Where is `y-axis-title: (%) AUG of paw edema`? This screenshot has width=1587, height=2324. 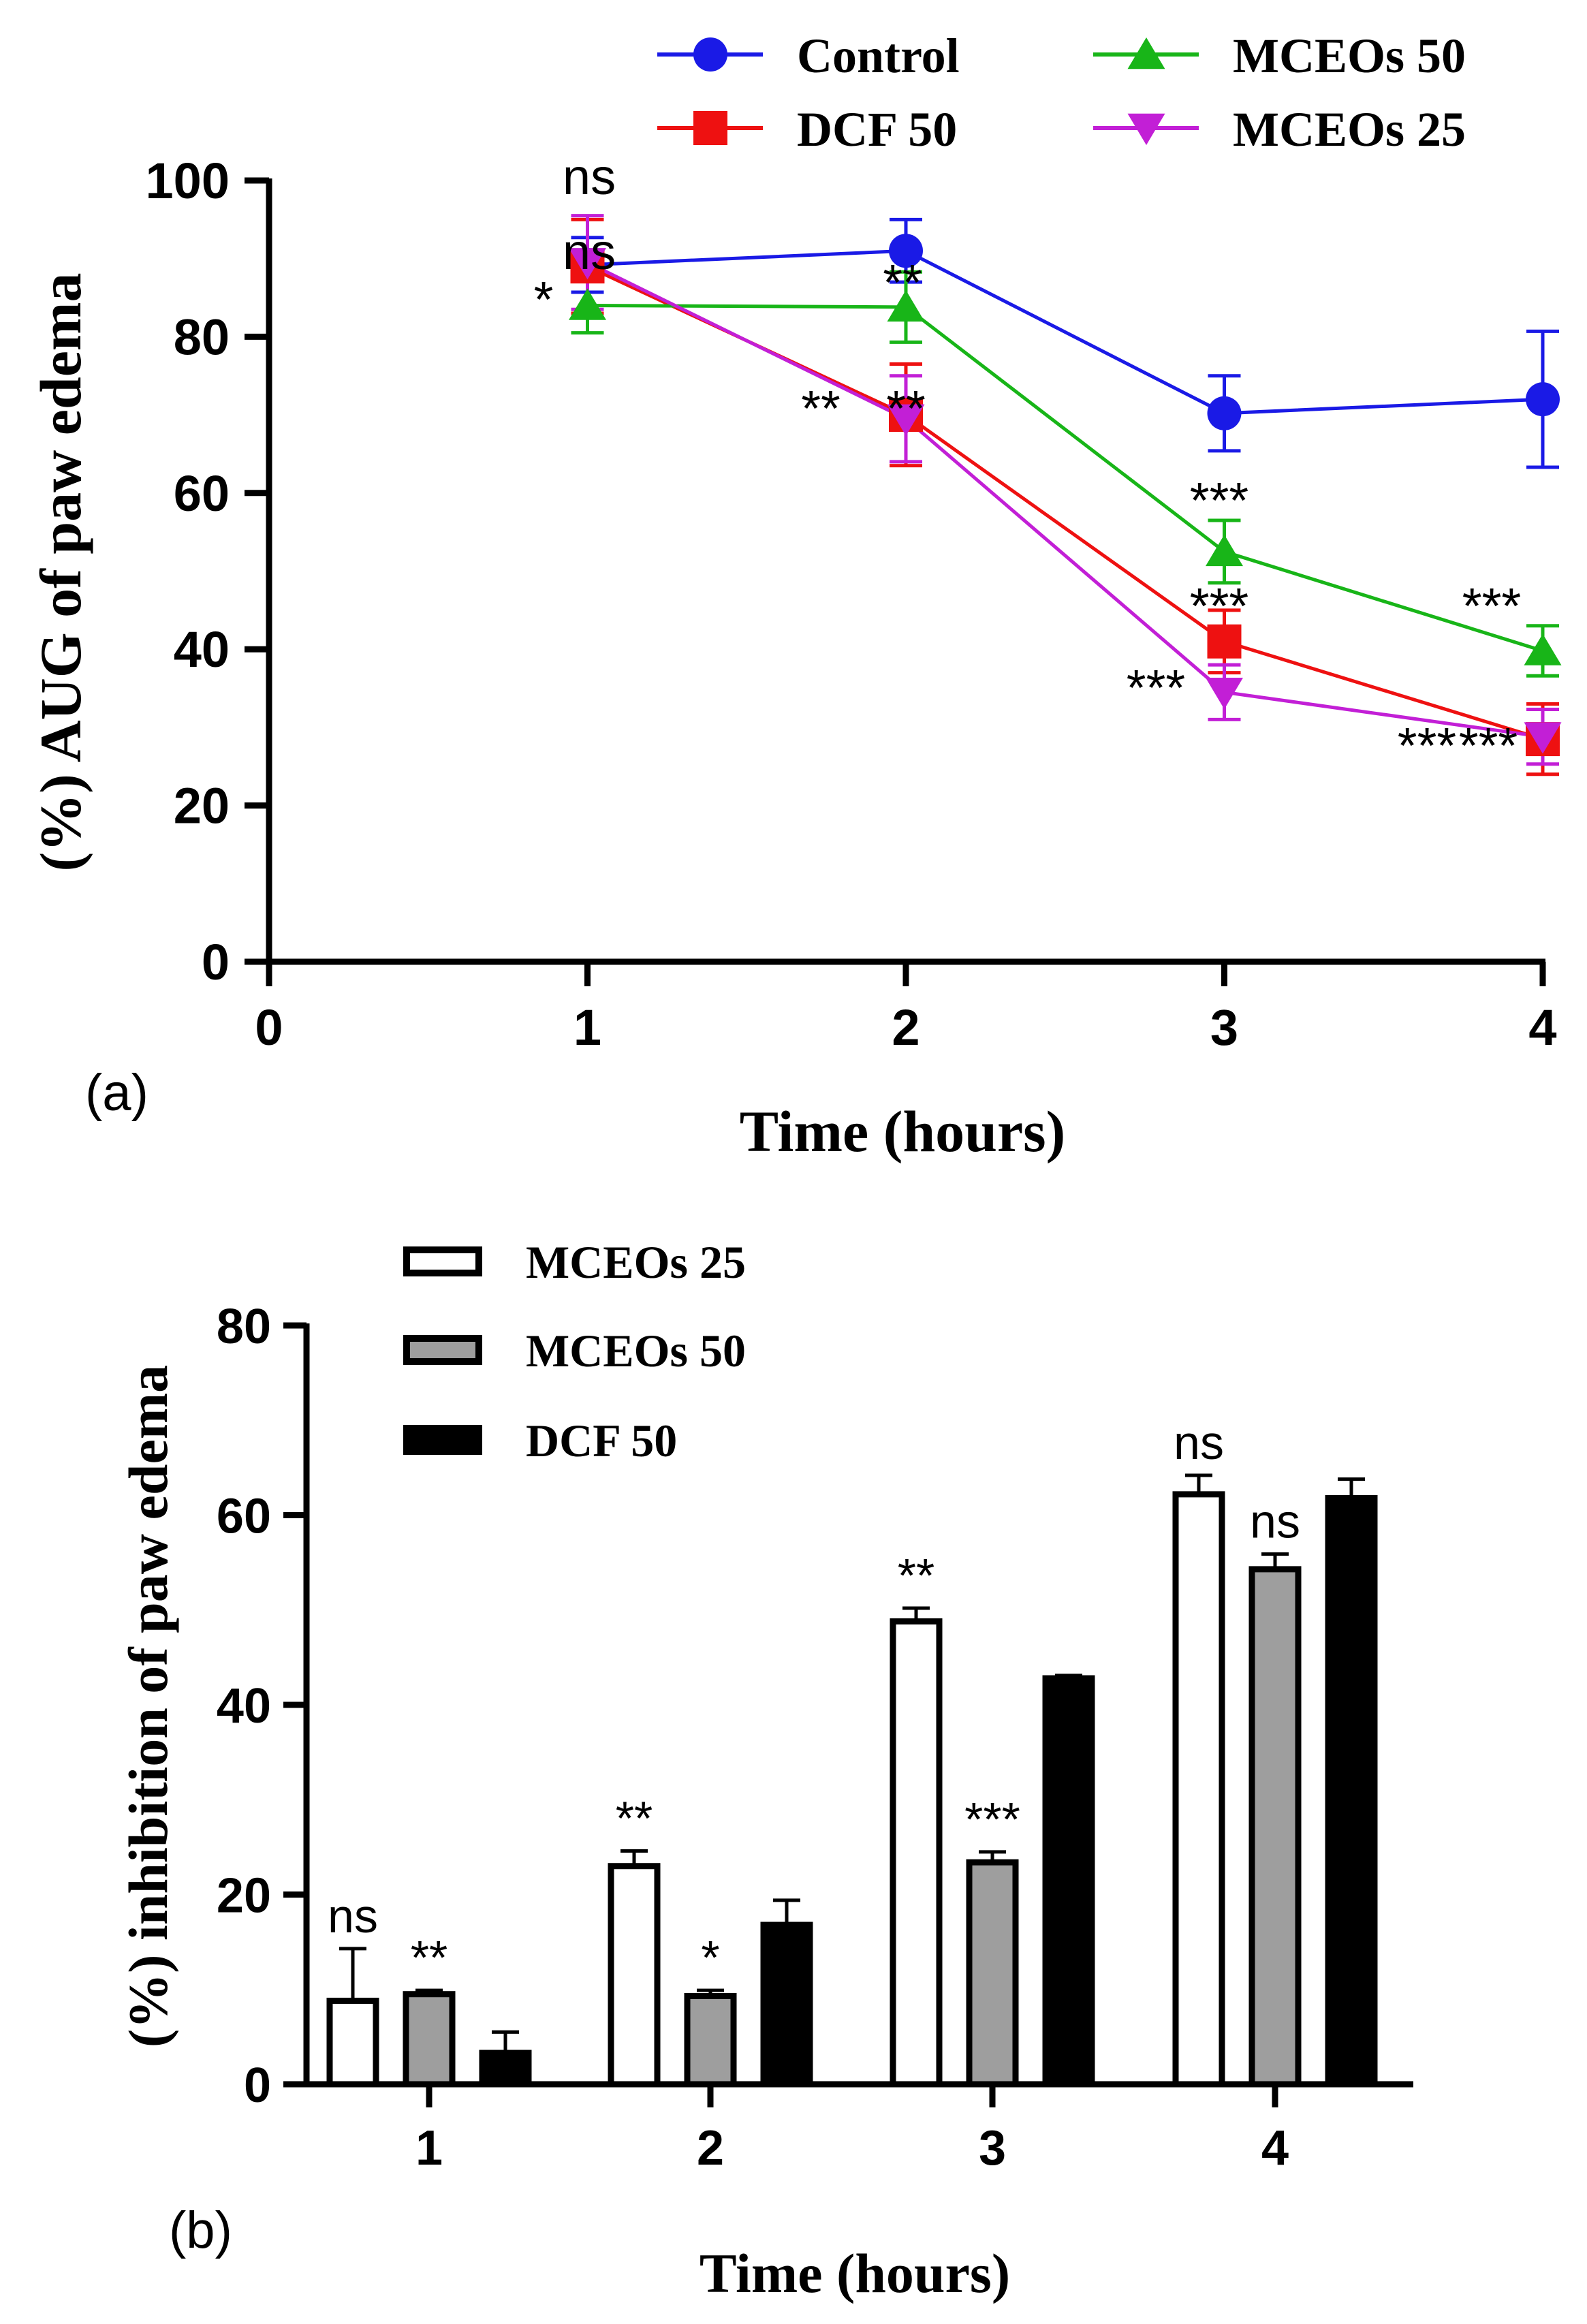
y-axis-title: (%) AUG of paw edema is located at coordinates (60, 572).